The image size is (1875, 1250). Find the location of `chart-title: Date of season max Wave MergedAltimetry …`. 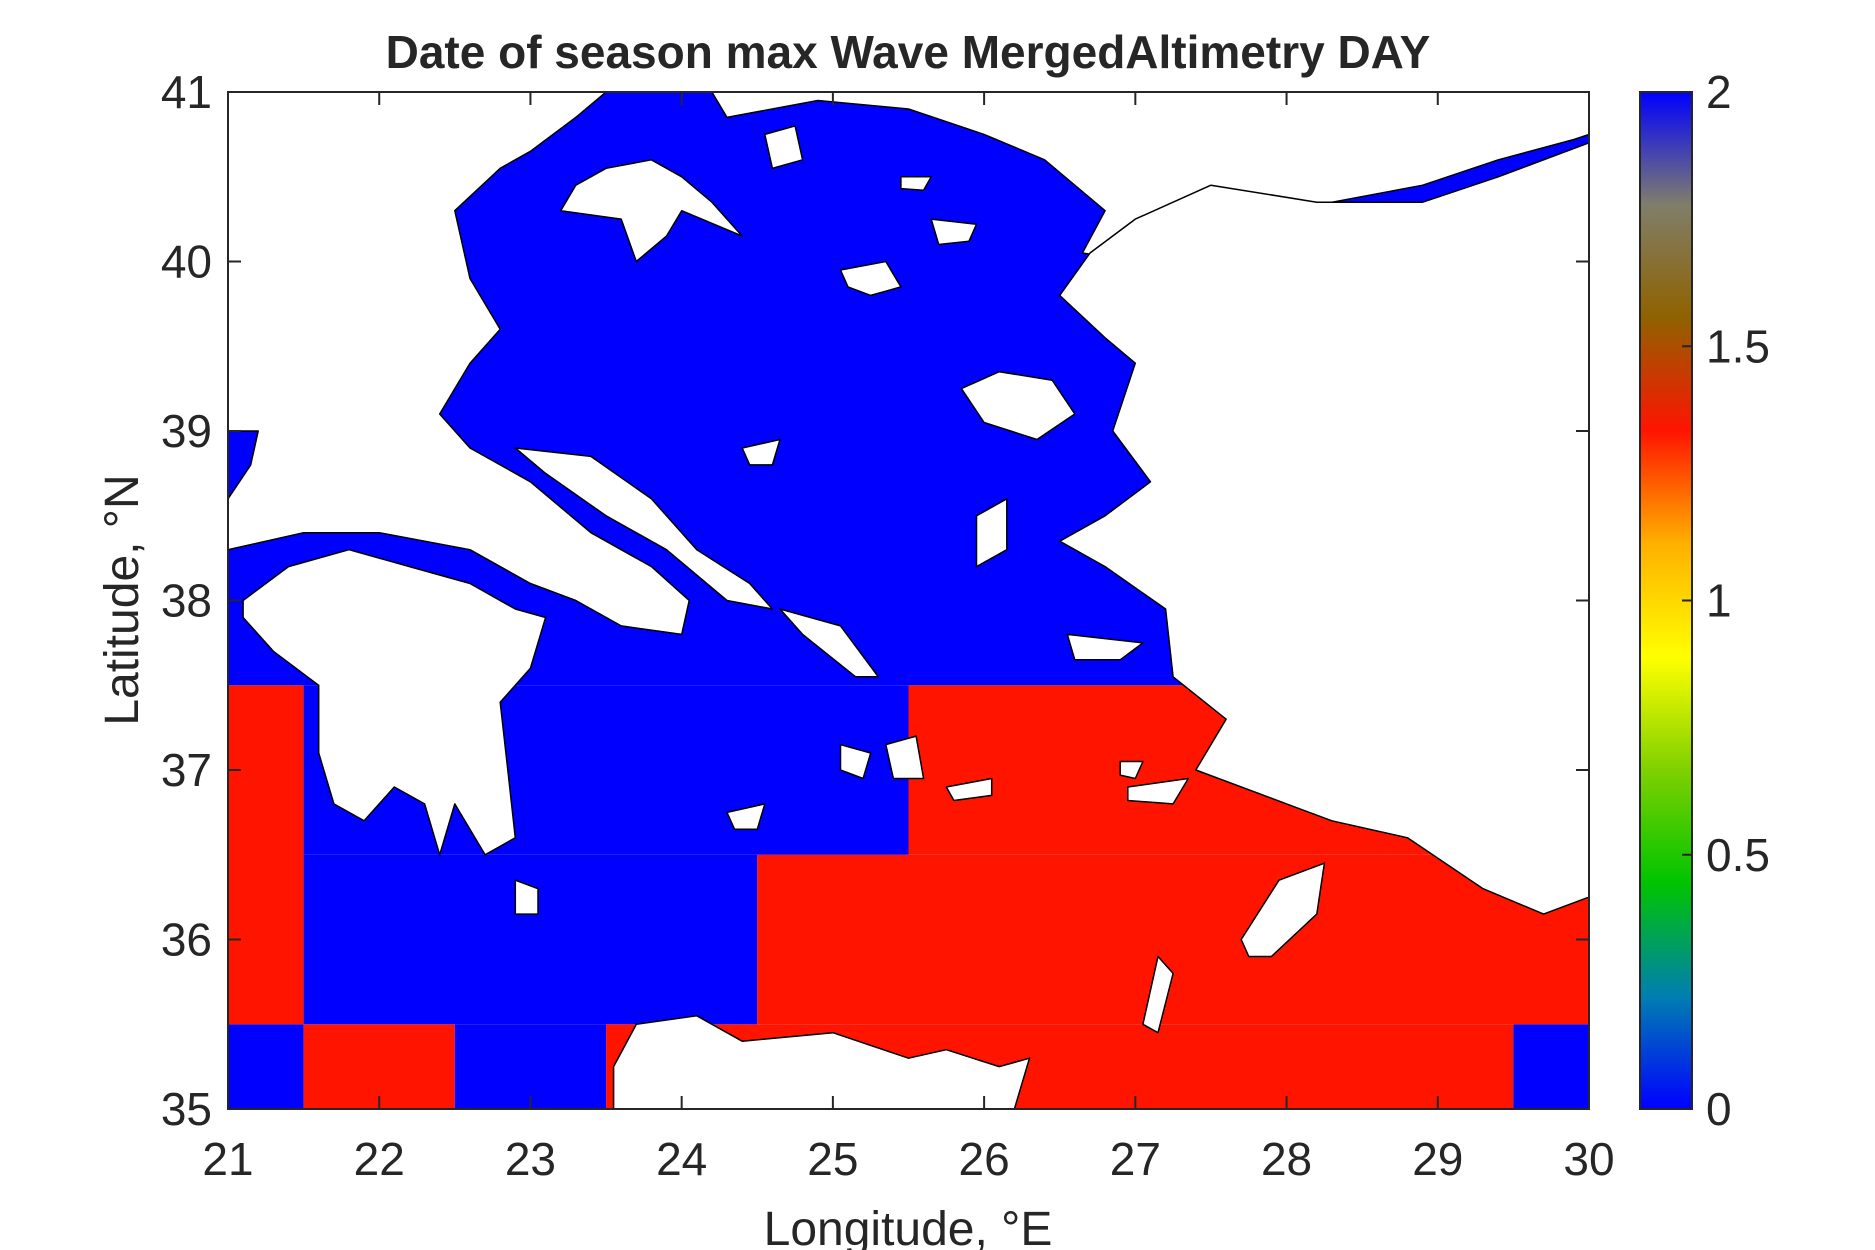

chart-title: Date of season max Wave MergedAltimetry … is located at coordinates (908, 52).